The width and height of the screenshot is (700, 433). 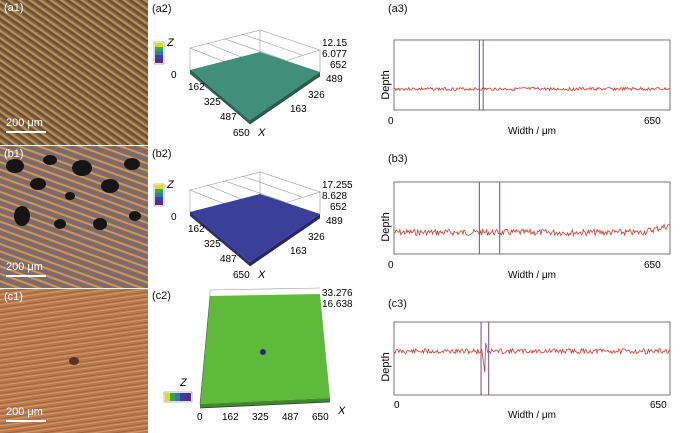 What do you see at coordinates (255, 86) in the screenshot?
I see `surface-a2-fill` at bounding box center [255, 86].